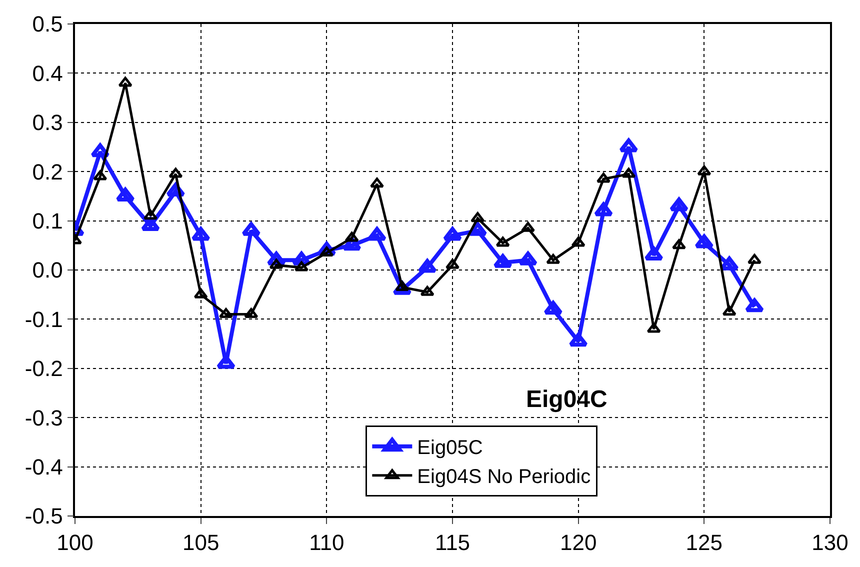 The height and width of the screenshot is (567, 860). What do you see at coordinates (47, 123) in the screenshot?
I see `y-tick-label: 0.3` at bounding box center [47, 123].